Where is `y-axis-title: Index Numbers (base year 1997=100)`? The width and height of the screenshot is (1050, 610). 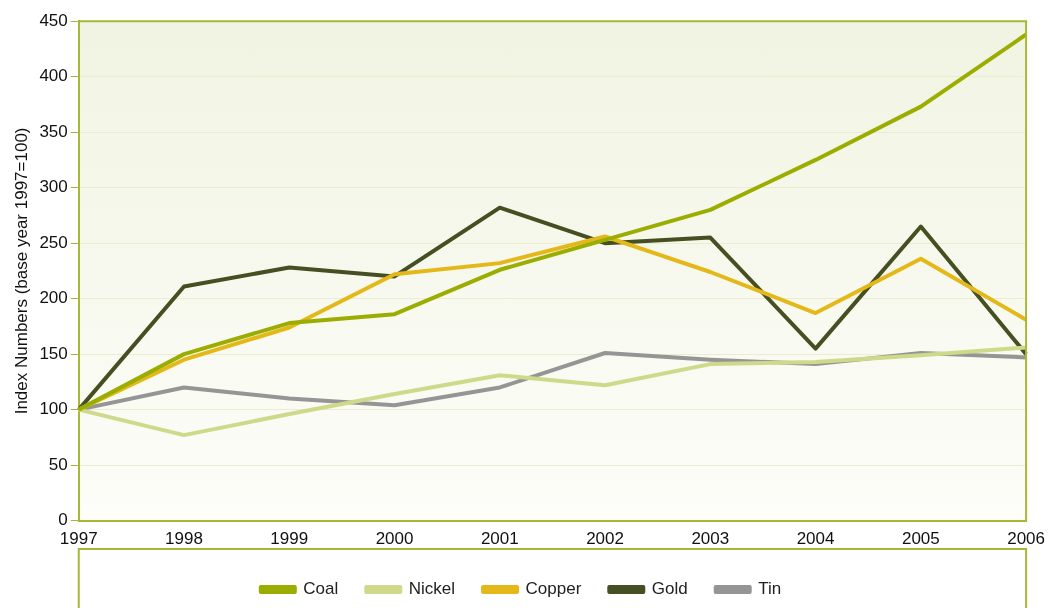
y-axis-title: Index Numbers (base year 1997=100) is located at coordinates (21, 271).